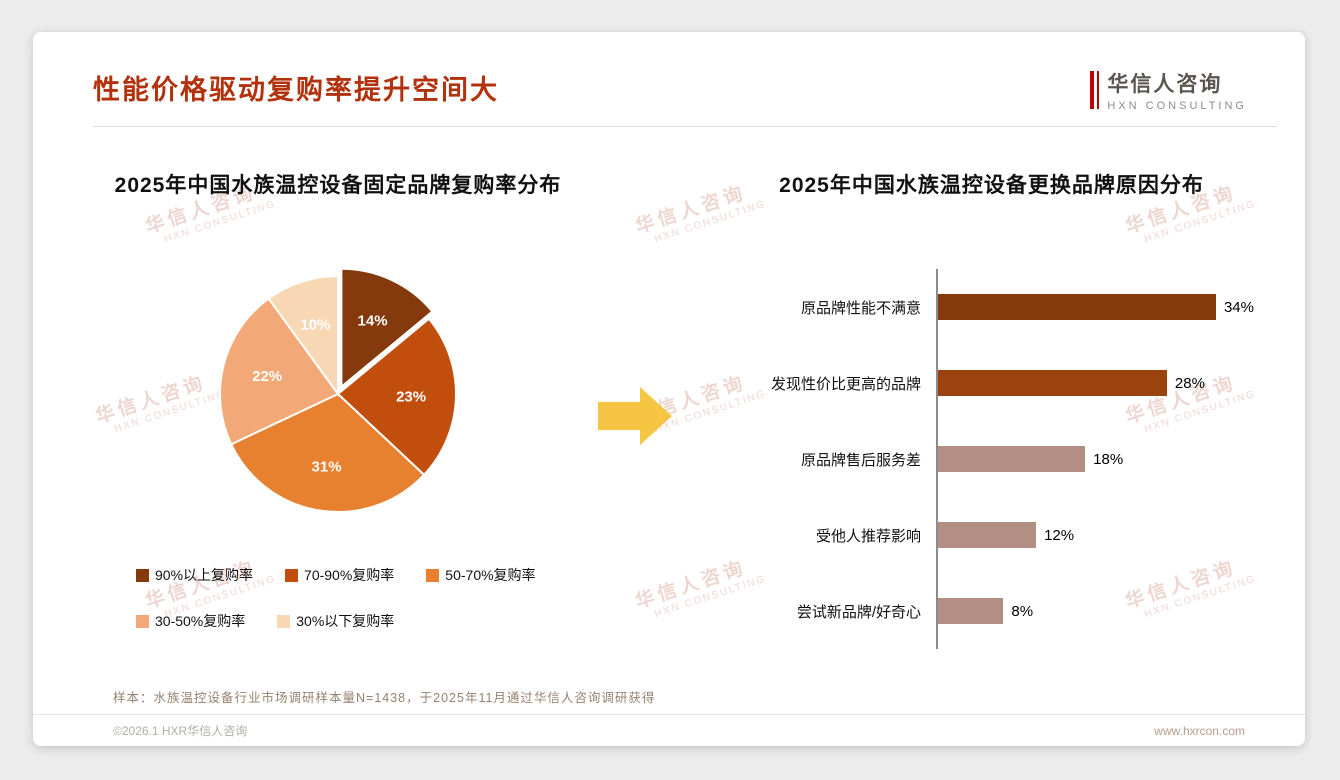 The width and height of the screenshot is (1340, 780). I want to click on pie-slice-label: 10%, so click(315, 324).